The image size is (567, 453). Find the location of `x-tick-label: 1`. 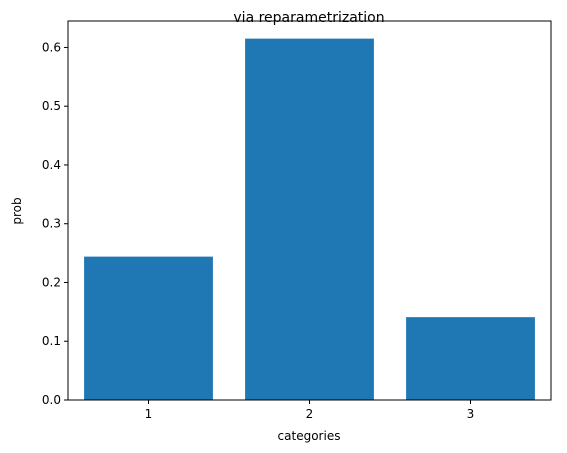

x-tick-label: 1 is located at coordinates (149, 414).